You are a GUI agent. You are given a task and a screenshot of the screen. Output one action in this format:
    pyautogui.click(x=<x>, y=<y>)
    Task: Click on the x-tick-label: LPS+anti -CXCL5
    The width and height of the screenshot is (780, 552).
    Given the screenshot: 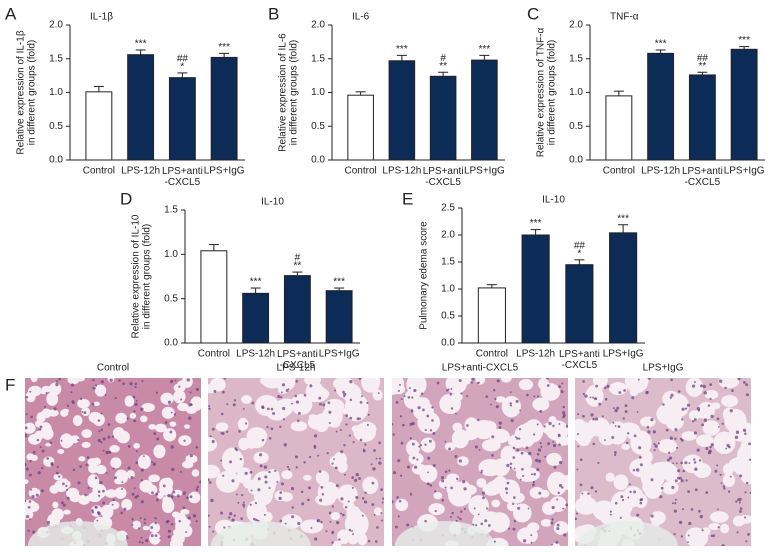 What is the action you would take?
    pyautogui.click(x=443, y=177)
    